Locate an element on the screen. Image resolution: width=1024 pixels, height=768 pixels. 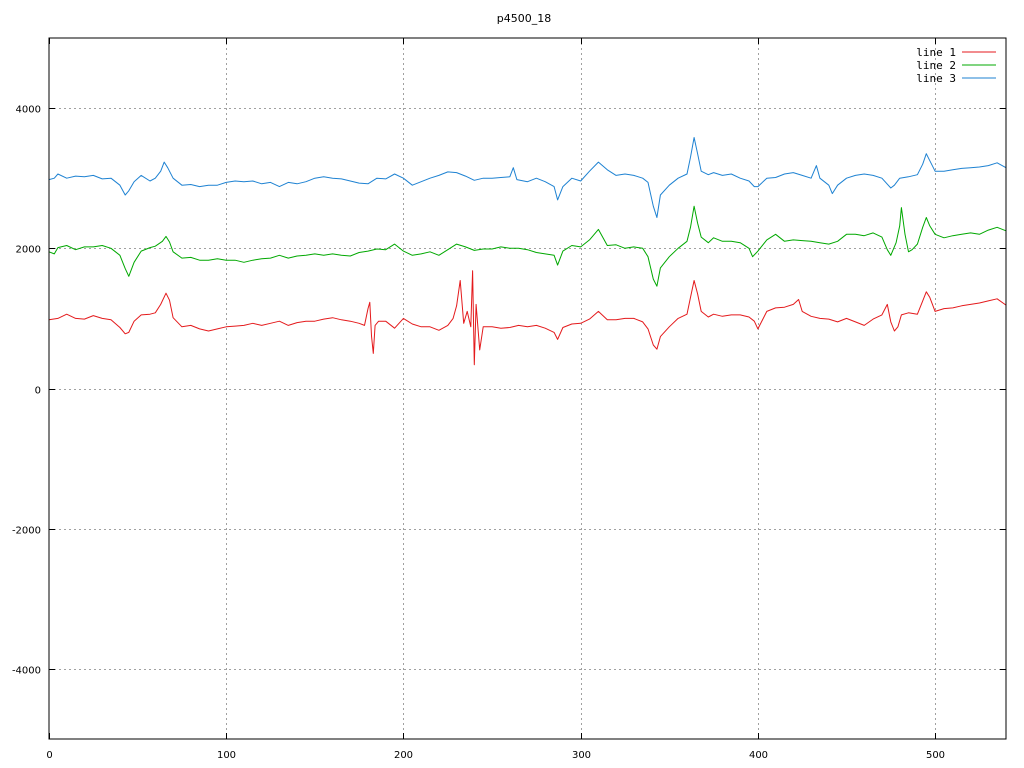
legend-label-1: line 1 is located at coordinates (936, 52).